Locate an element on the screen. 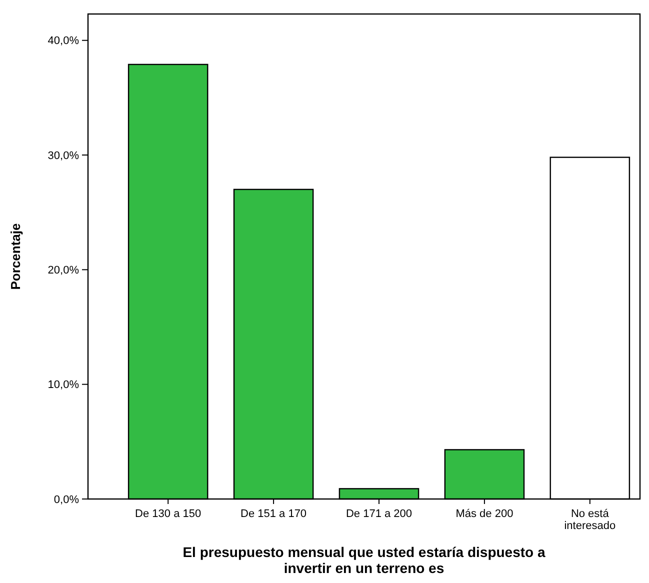 This screenshot has height=583, width=649. y-tick-label: 0,0% is located at coordinates (67, 500).